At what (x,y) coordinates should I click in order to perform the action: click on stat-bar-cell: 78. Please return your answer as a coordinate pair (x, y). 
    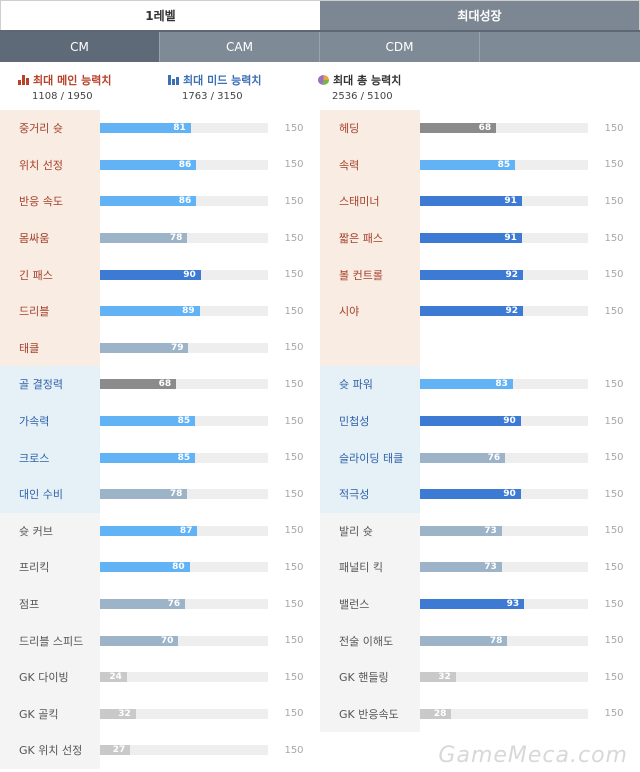
    Looking at the image, I should click on (184, 494).